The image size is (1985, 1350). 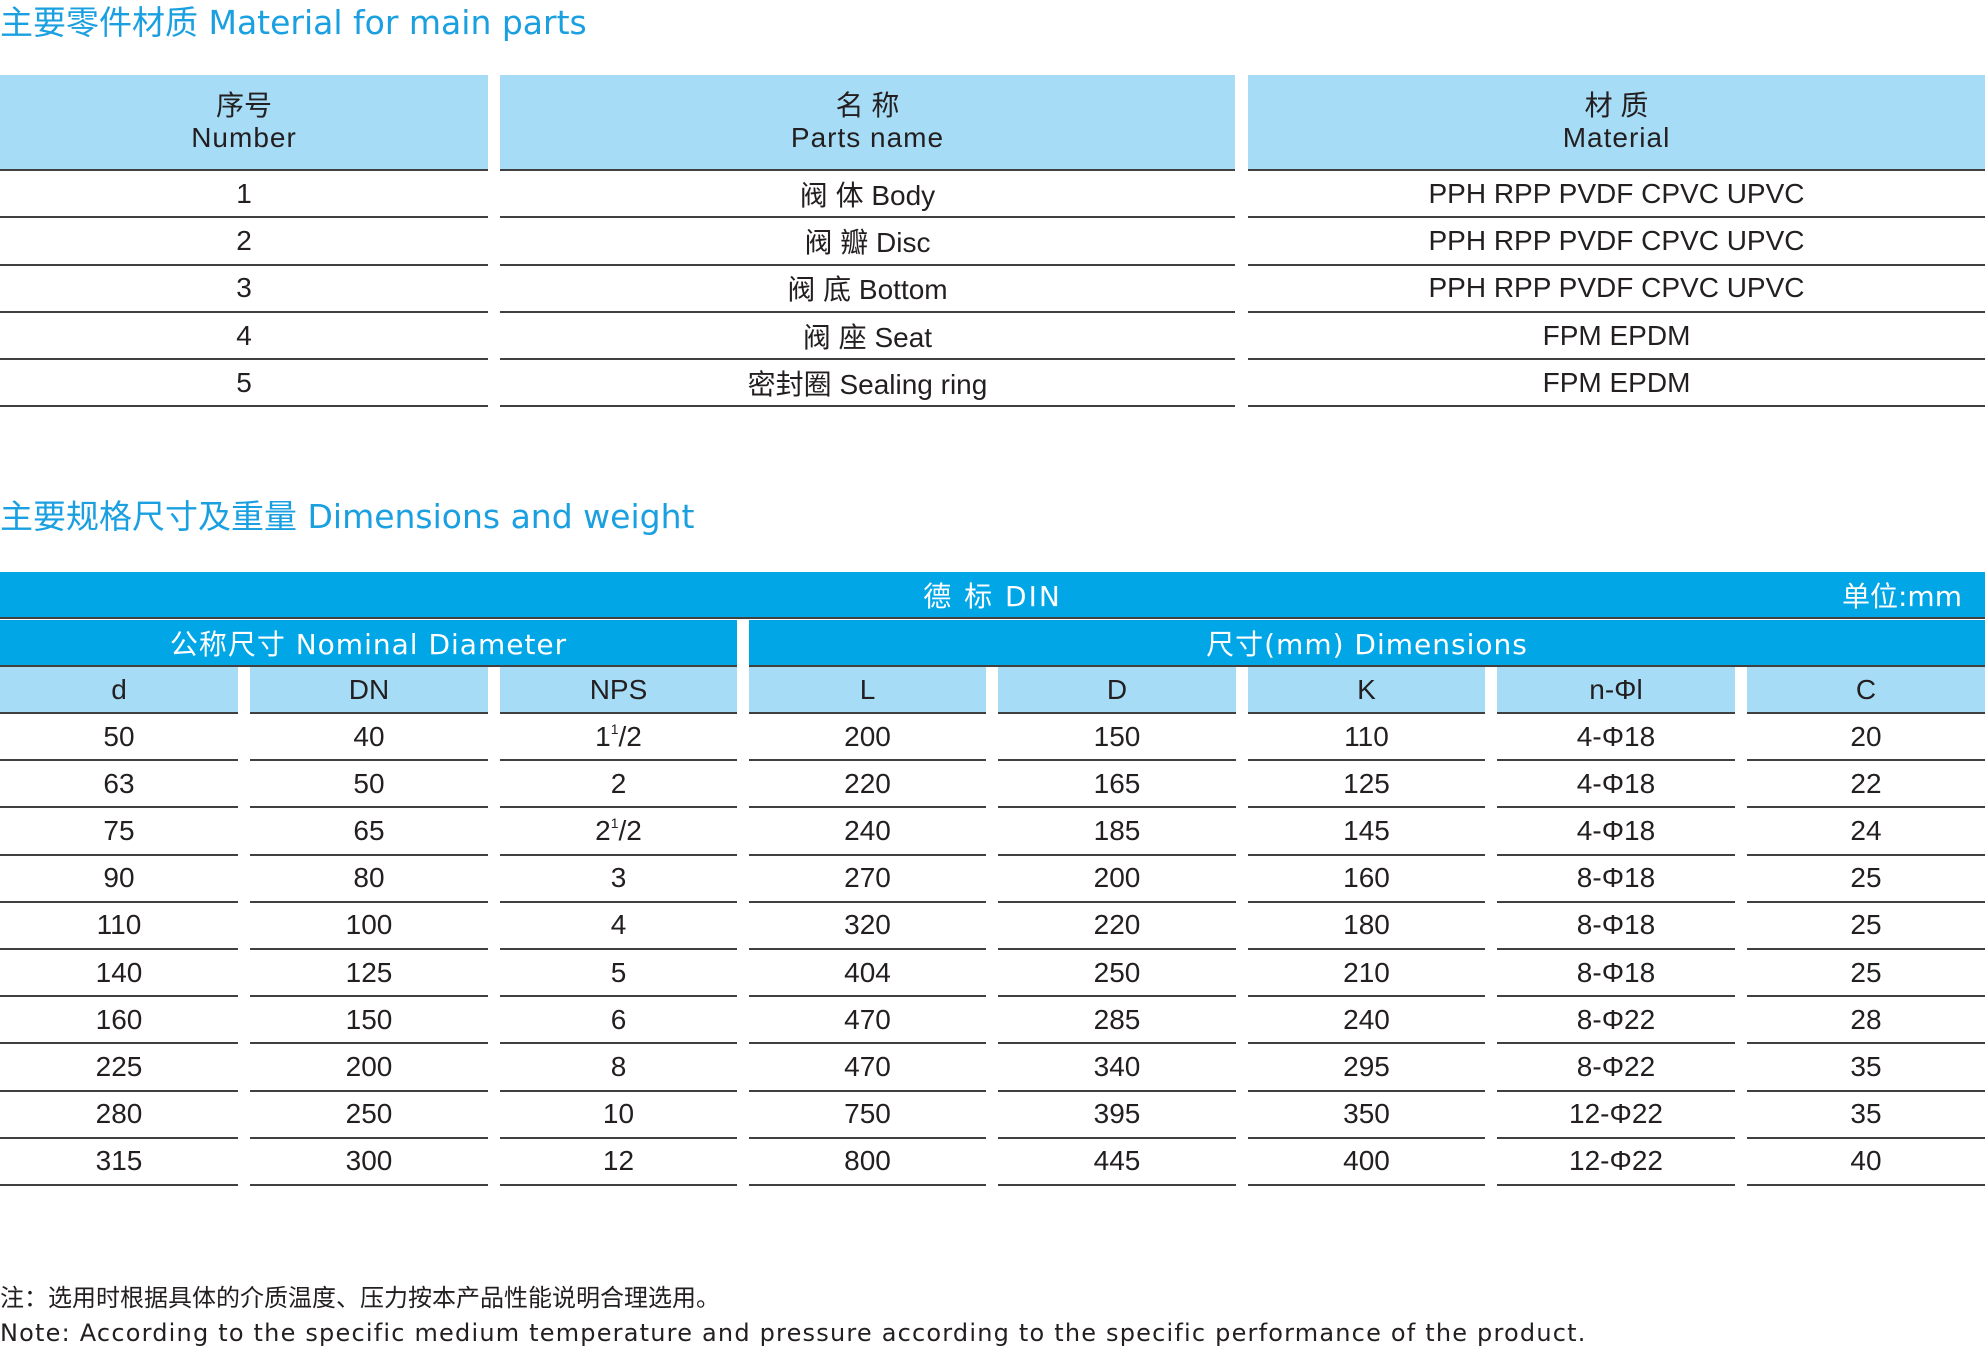 I want to click on dim-cell-k: 400, so click(x=1366, y=1162).